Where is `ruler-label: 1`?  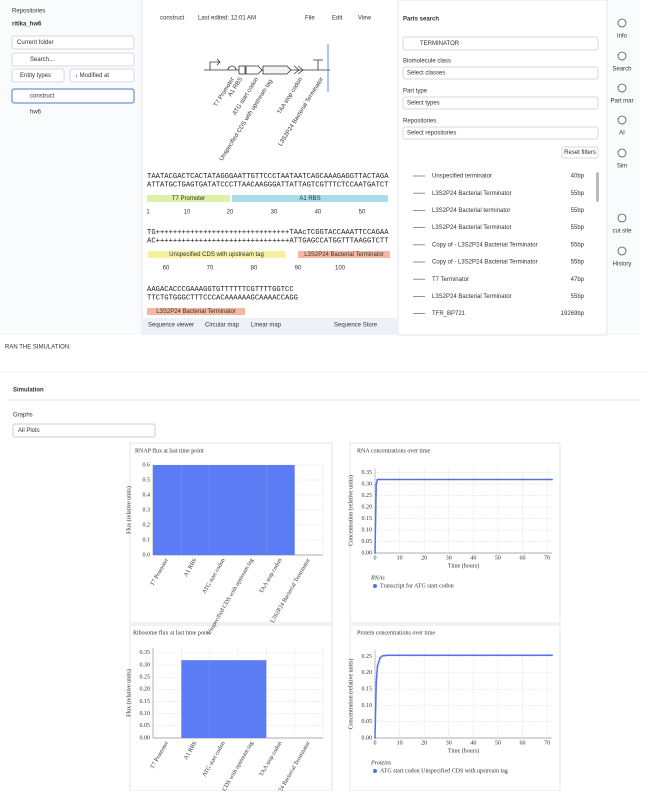 ruler-label: 1 is located at coordinates (148, 213).